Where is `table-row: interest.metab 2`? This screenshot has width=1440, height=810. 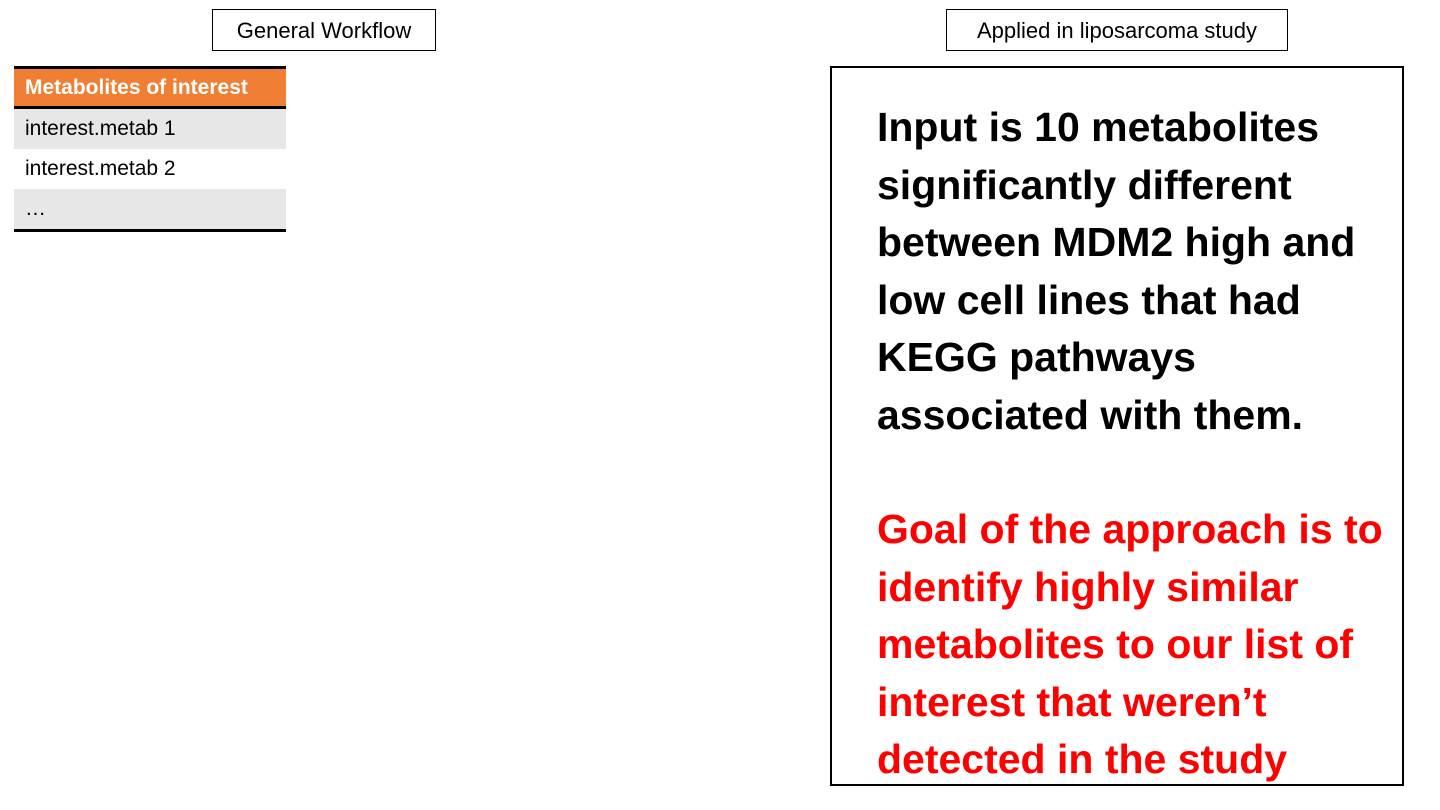 table-row: interest.metab 2 is located at coordinates (150, 169).